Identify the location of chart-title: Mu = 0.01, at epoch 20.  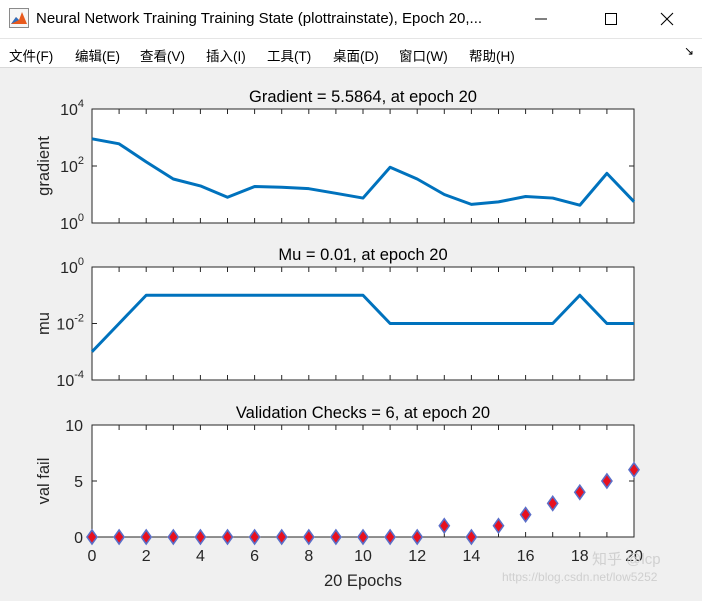
(362, 255).